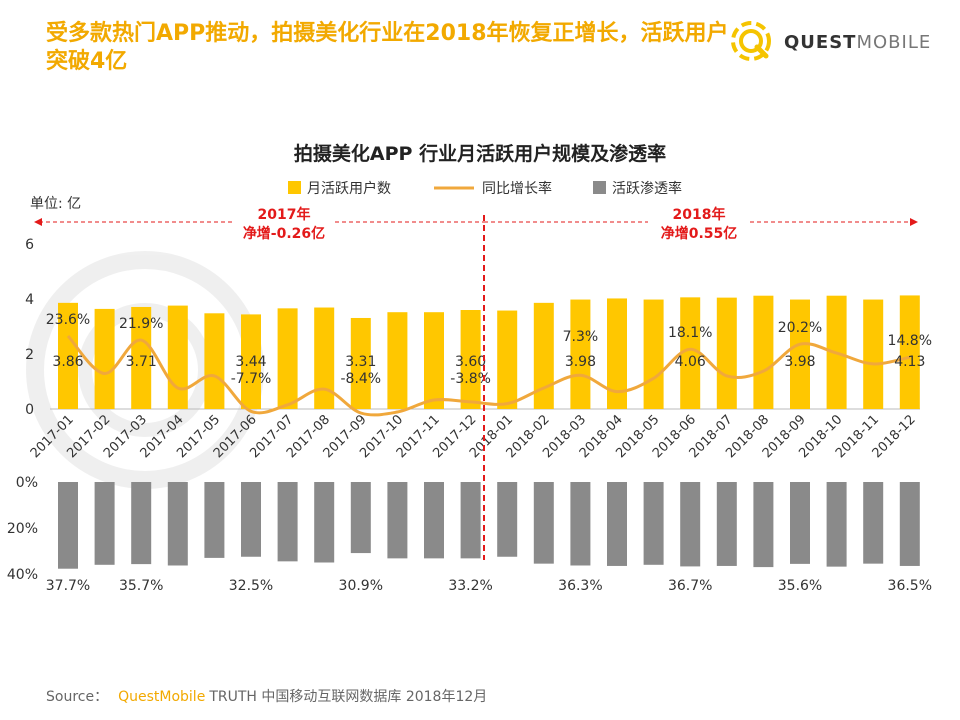 The image size is (960, 720). I want to click on growth-value-label: 7.3%, so click(581, 337).